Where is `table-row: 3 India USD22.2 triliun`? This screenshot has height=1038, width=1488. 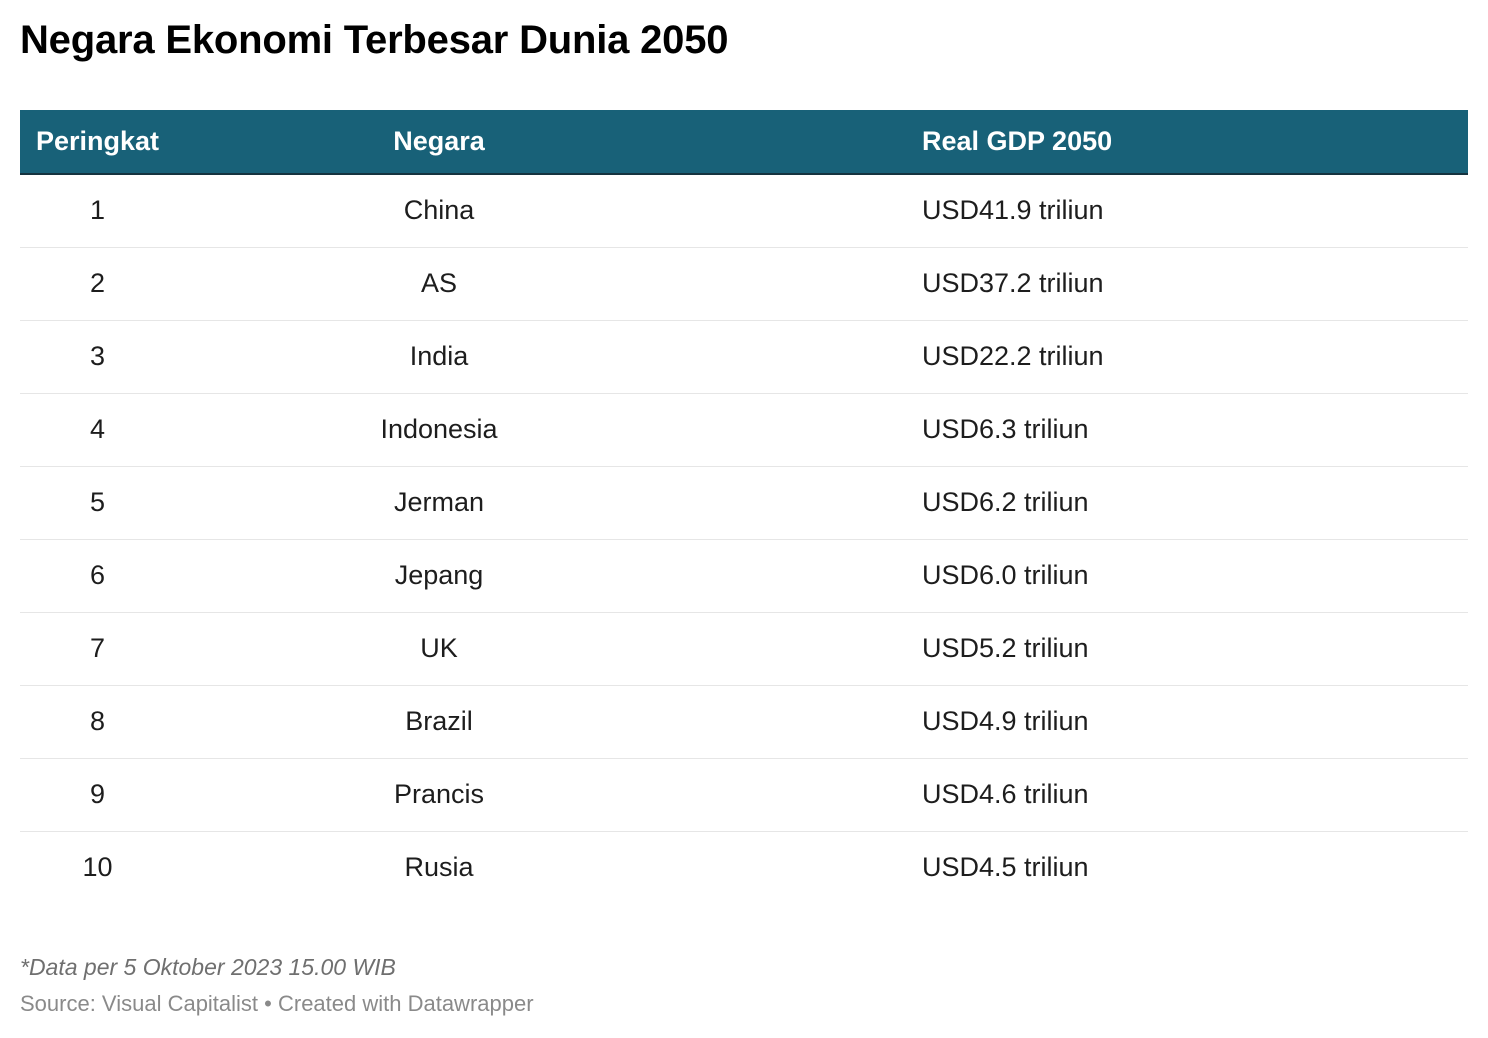 table-row: 3 India USD22.2 triliun is located at coordinates (744, 356).